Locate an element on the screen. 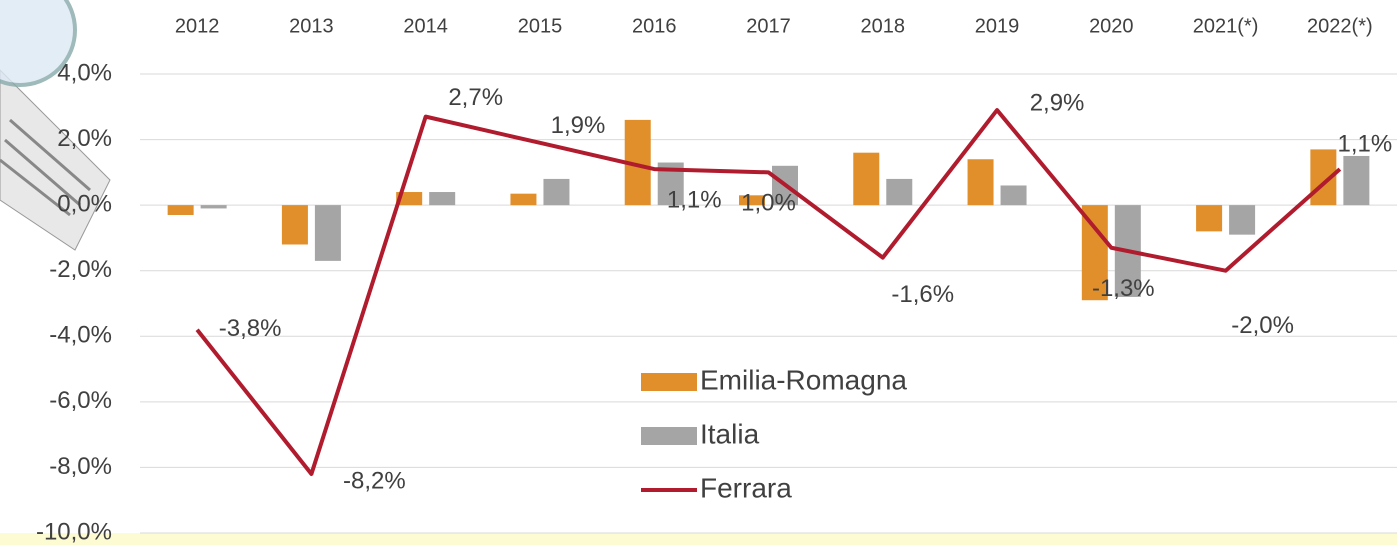 The width and height of the screenshot is (1397, 545). y-tick-label: -4,0% is located at coordinates (80, 335).